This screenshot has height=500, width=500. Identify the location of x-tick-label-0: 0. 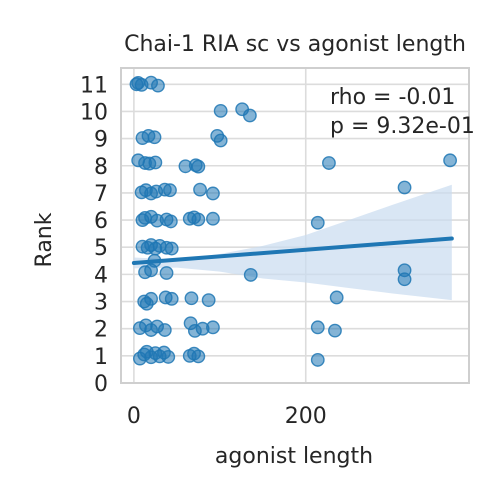
(134, 416).